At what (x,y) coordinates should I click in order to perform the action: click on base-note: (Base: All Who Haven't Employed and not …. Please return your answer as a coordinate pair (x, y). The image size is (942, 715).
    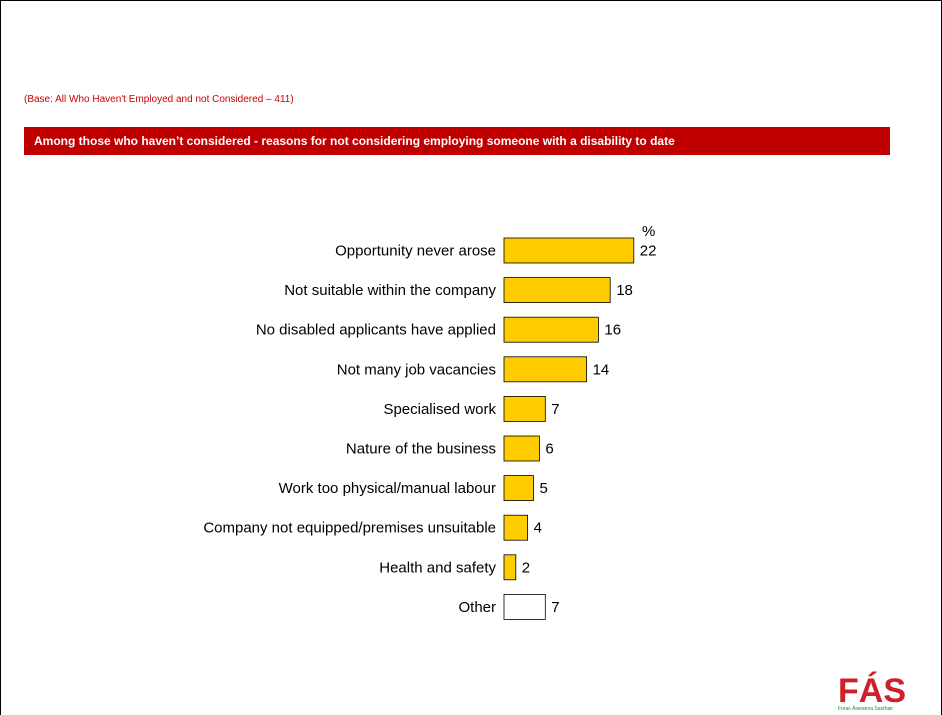
    Looking at the image, I should click on (159, 99).